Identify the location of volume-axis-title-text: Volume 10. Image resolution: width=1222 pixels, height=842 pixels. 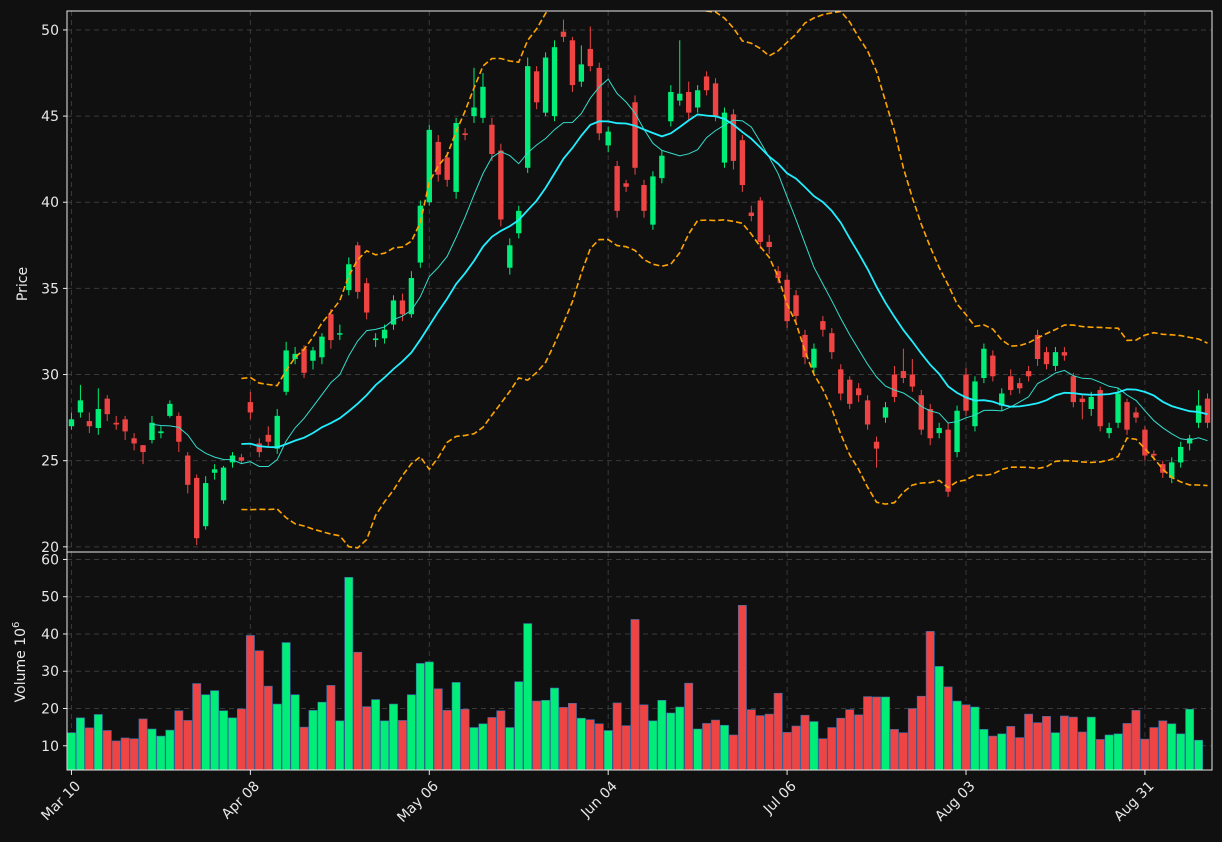
(21, 665).